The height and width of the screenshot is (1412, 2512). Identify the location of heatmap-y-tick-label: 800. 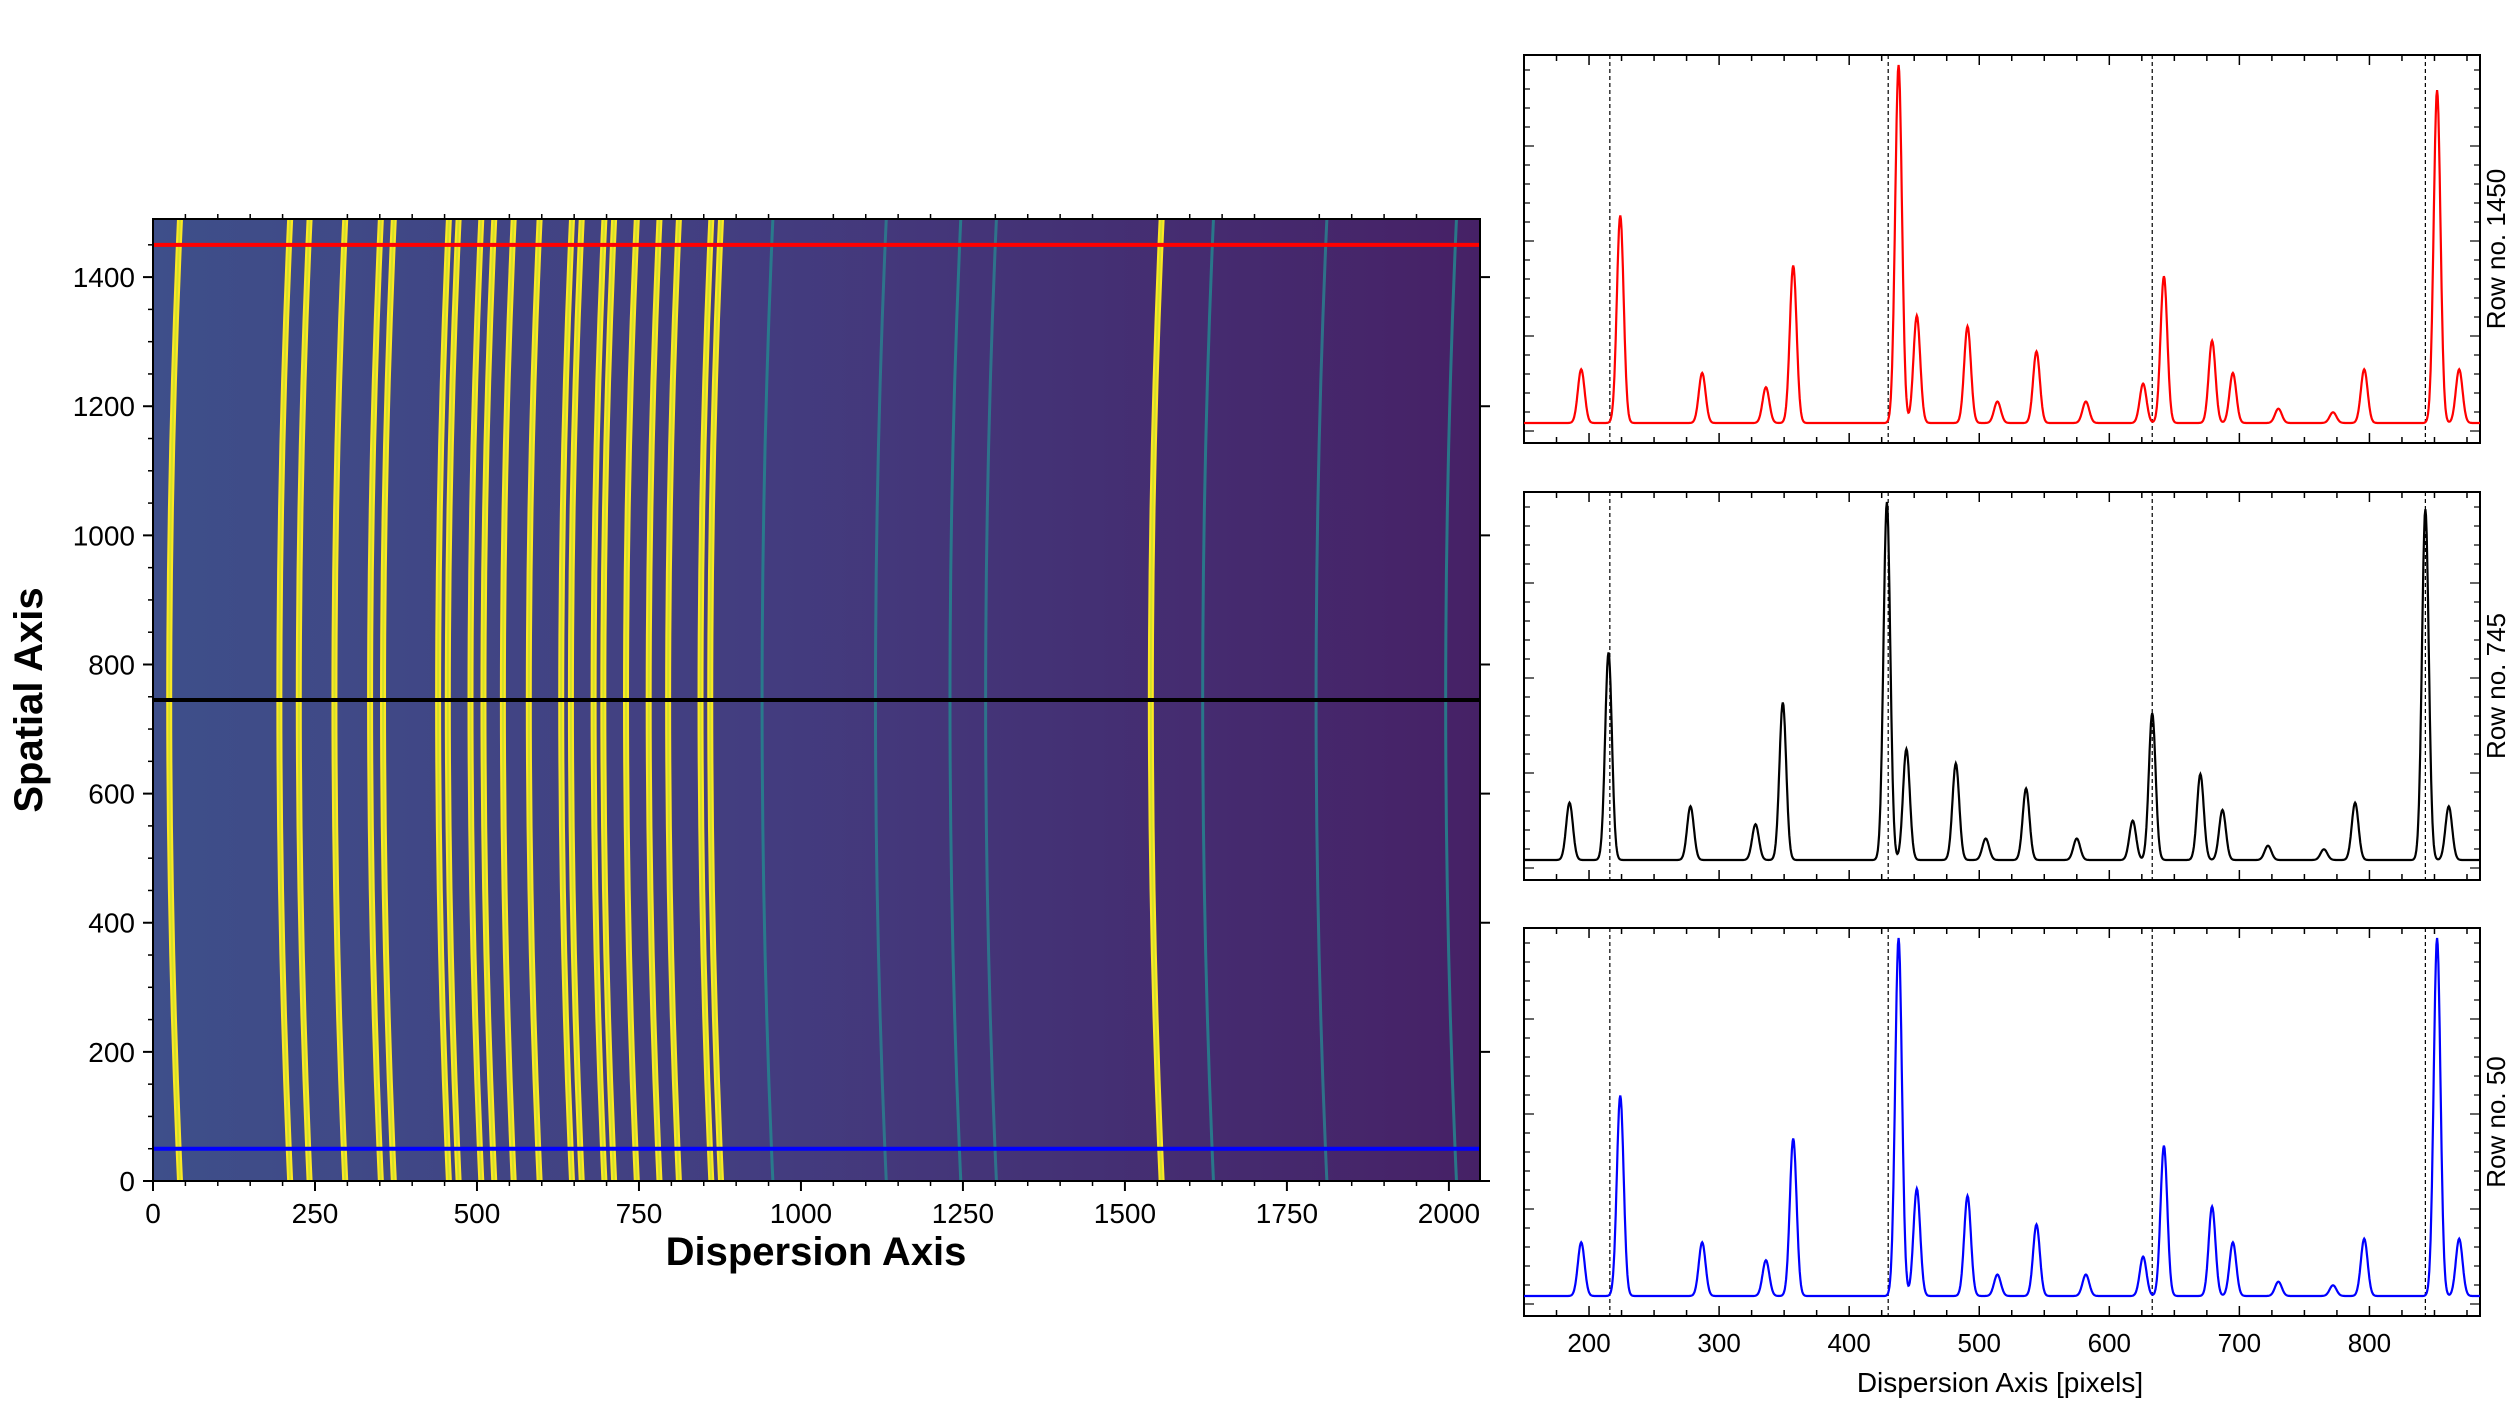
(111, 664).